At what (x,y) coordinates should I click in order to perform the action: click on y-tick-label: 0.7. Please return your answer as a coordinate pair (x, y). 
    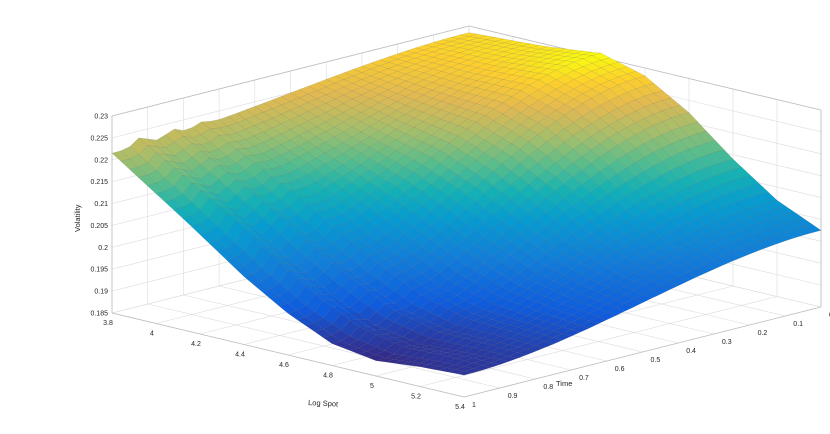
    Looking at the image, I should click on (584, 378).